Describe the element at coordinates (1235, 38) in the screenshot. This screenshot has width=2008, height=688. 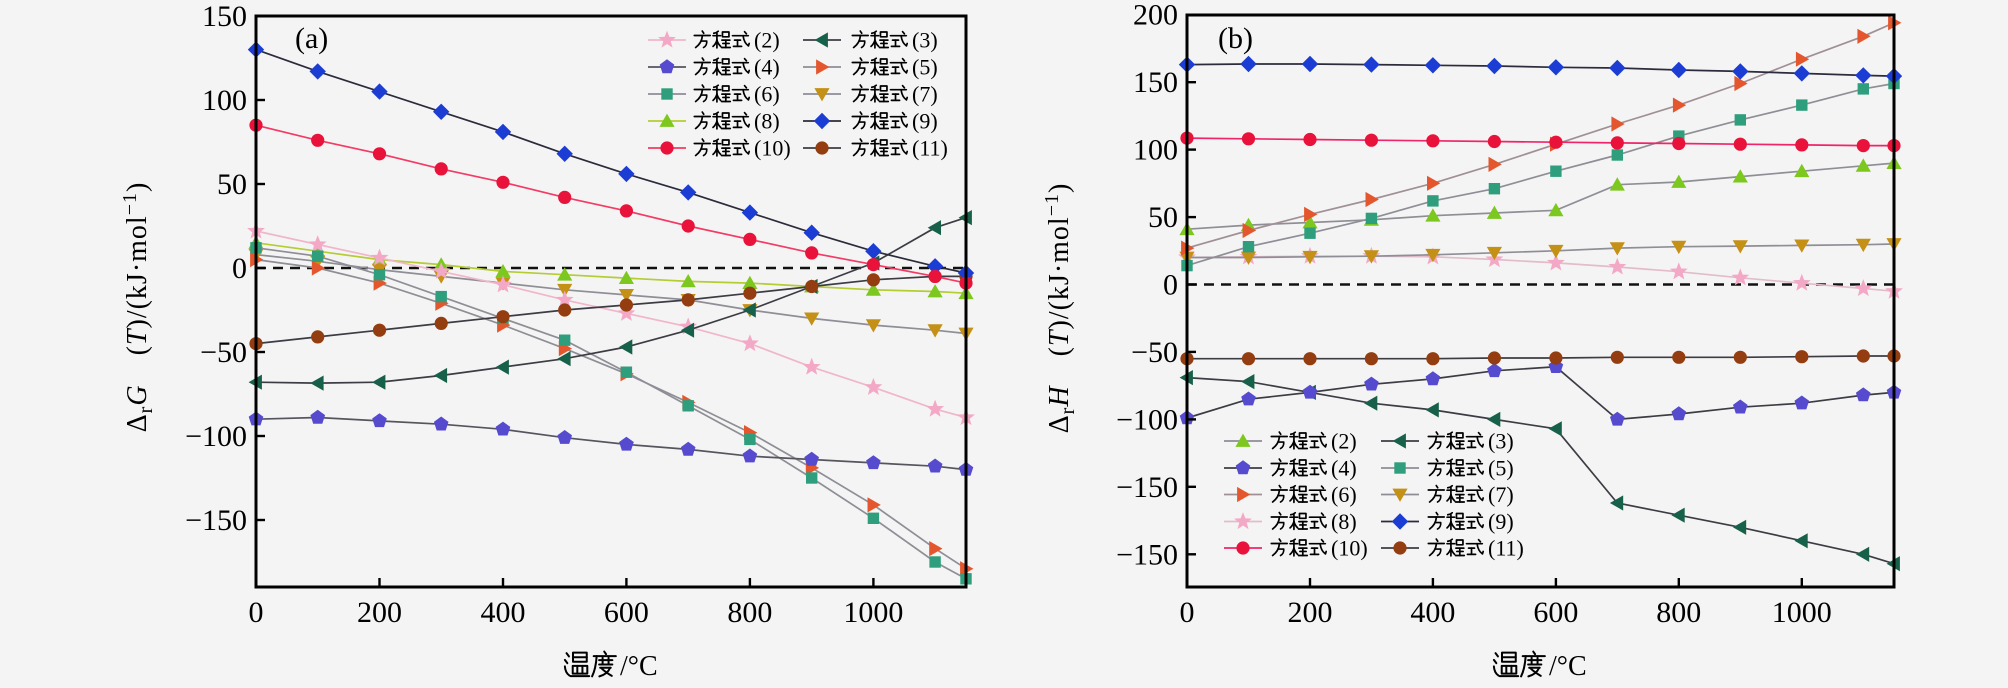
I see `svg-text: (b)` at that location.